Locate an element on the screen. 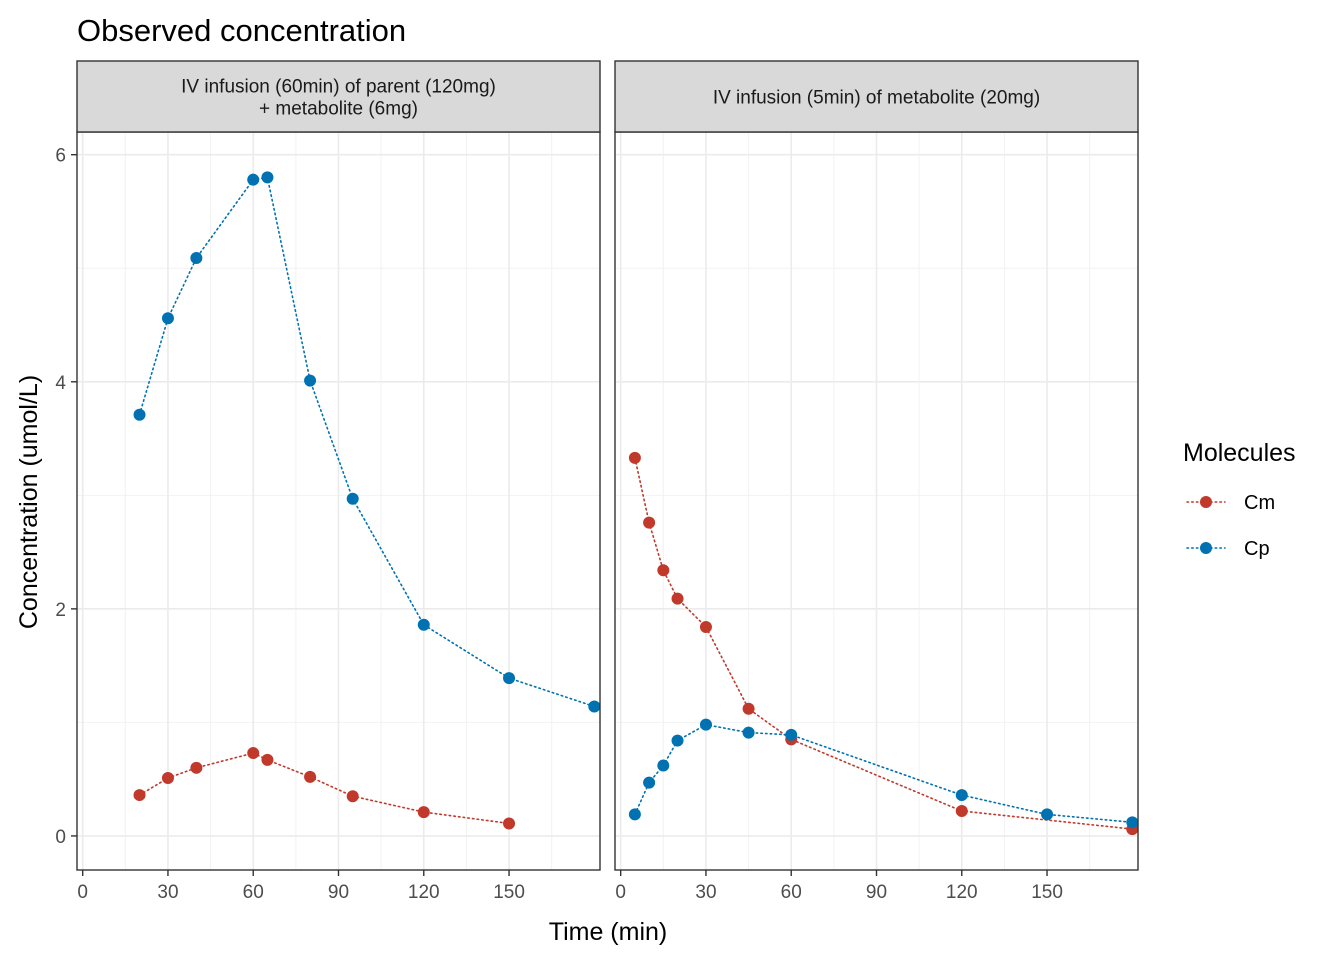 This screenshot has height=960, width=1344. facet-strip-label: IV infusion (5min) of metabolite (20mg) is located at coordinates (876, 98).